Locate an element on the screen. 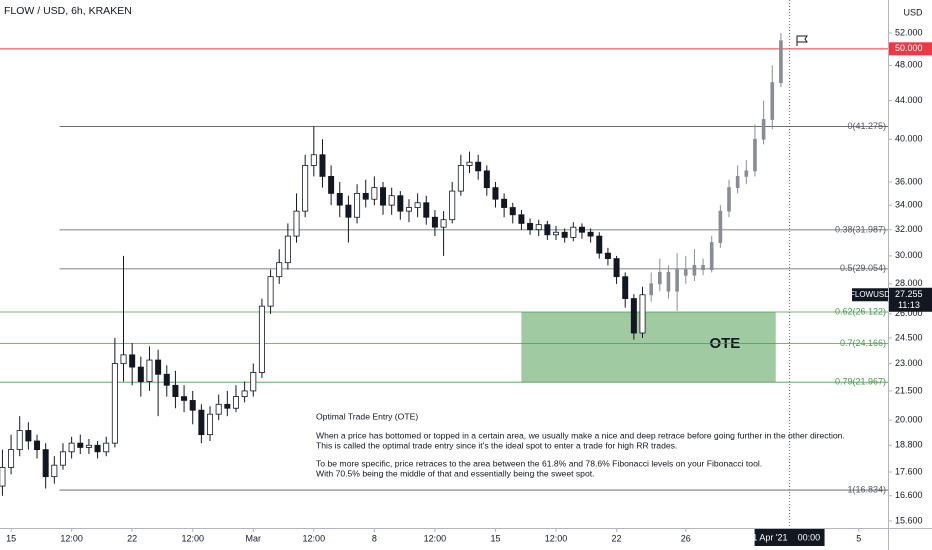 The height and width of the screenshot is (550, 932). price-line-label: 50.000 is located at coordinates (909, 48).